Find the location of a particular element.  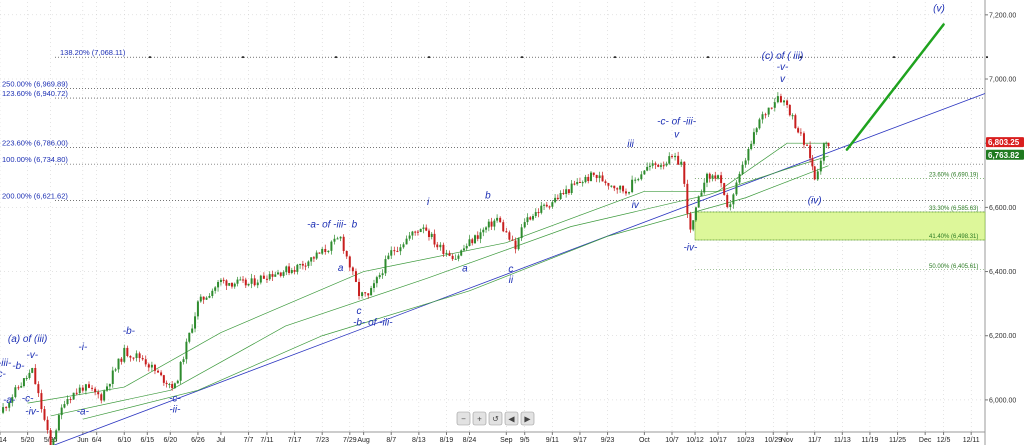

y-tick-label: 6,600.00 is located at coordinates (1002, 208).